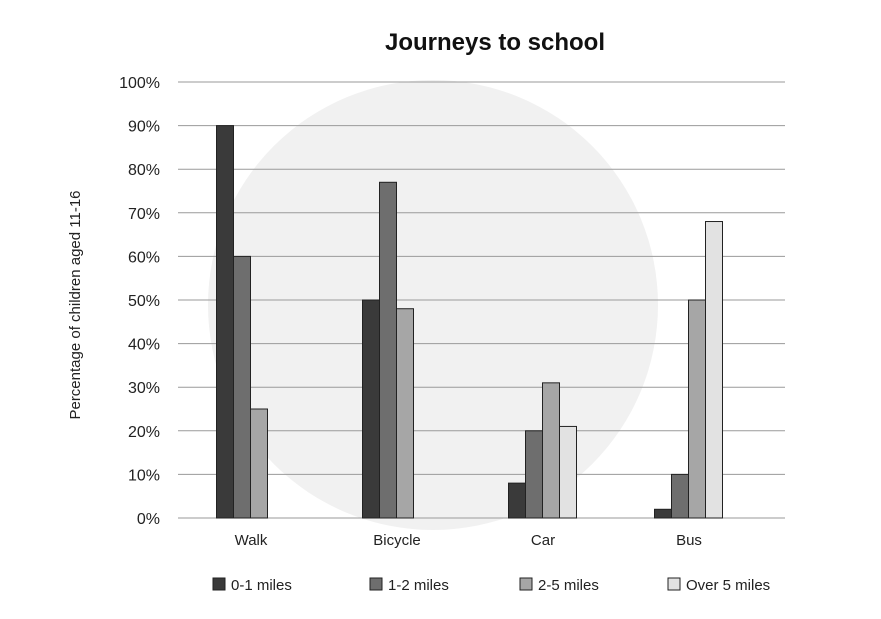 The height and width of the screenshot is (619, 881). What do you see at coordinates (75, 304) in the screenshot?
I see `y-axis-label: Percentage of children aged 11-16` at bounding box center [75, 304].